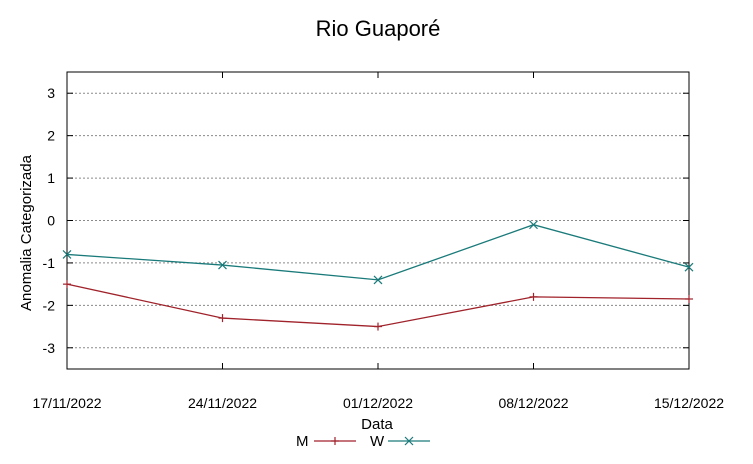 The height and width of the screenshot is (464, 753). I want to click on x-tick-label: 01/12/2022, so click(378, 403).